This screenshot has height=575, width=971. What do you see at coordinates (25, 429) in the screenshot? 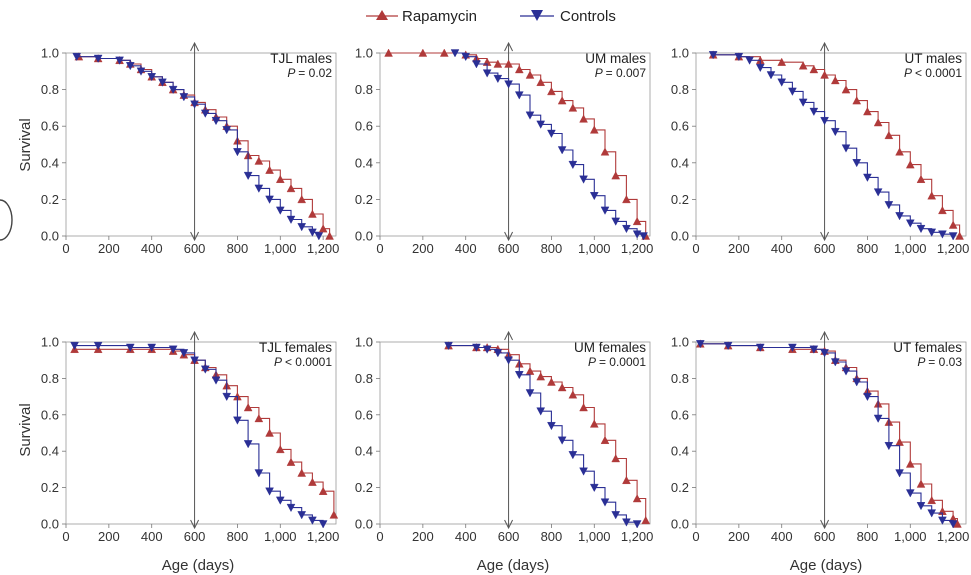
I see `y-axis-label-bottom: Survival` at bounding box center [25, 429].